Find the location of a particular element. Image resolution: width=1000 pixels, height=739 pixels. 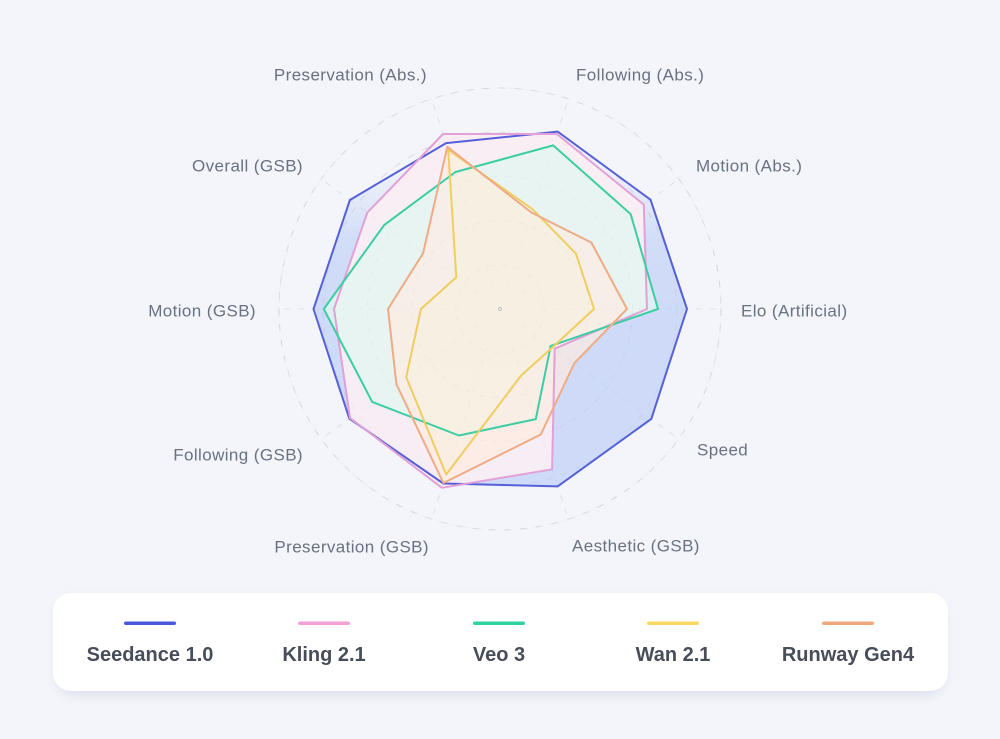

svg-text: Preservation (Abs.) is located at coordinates (350, 75).